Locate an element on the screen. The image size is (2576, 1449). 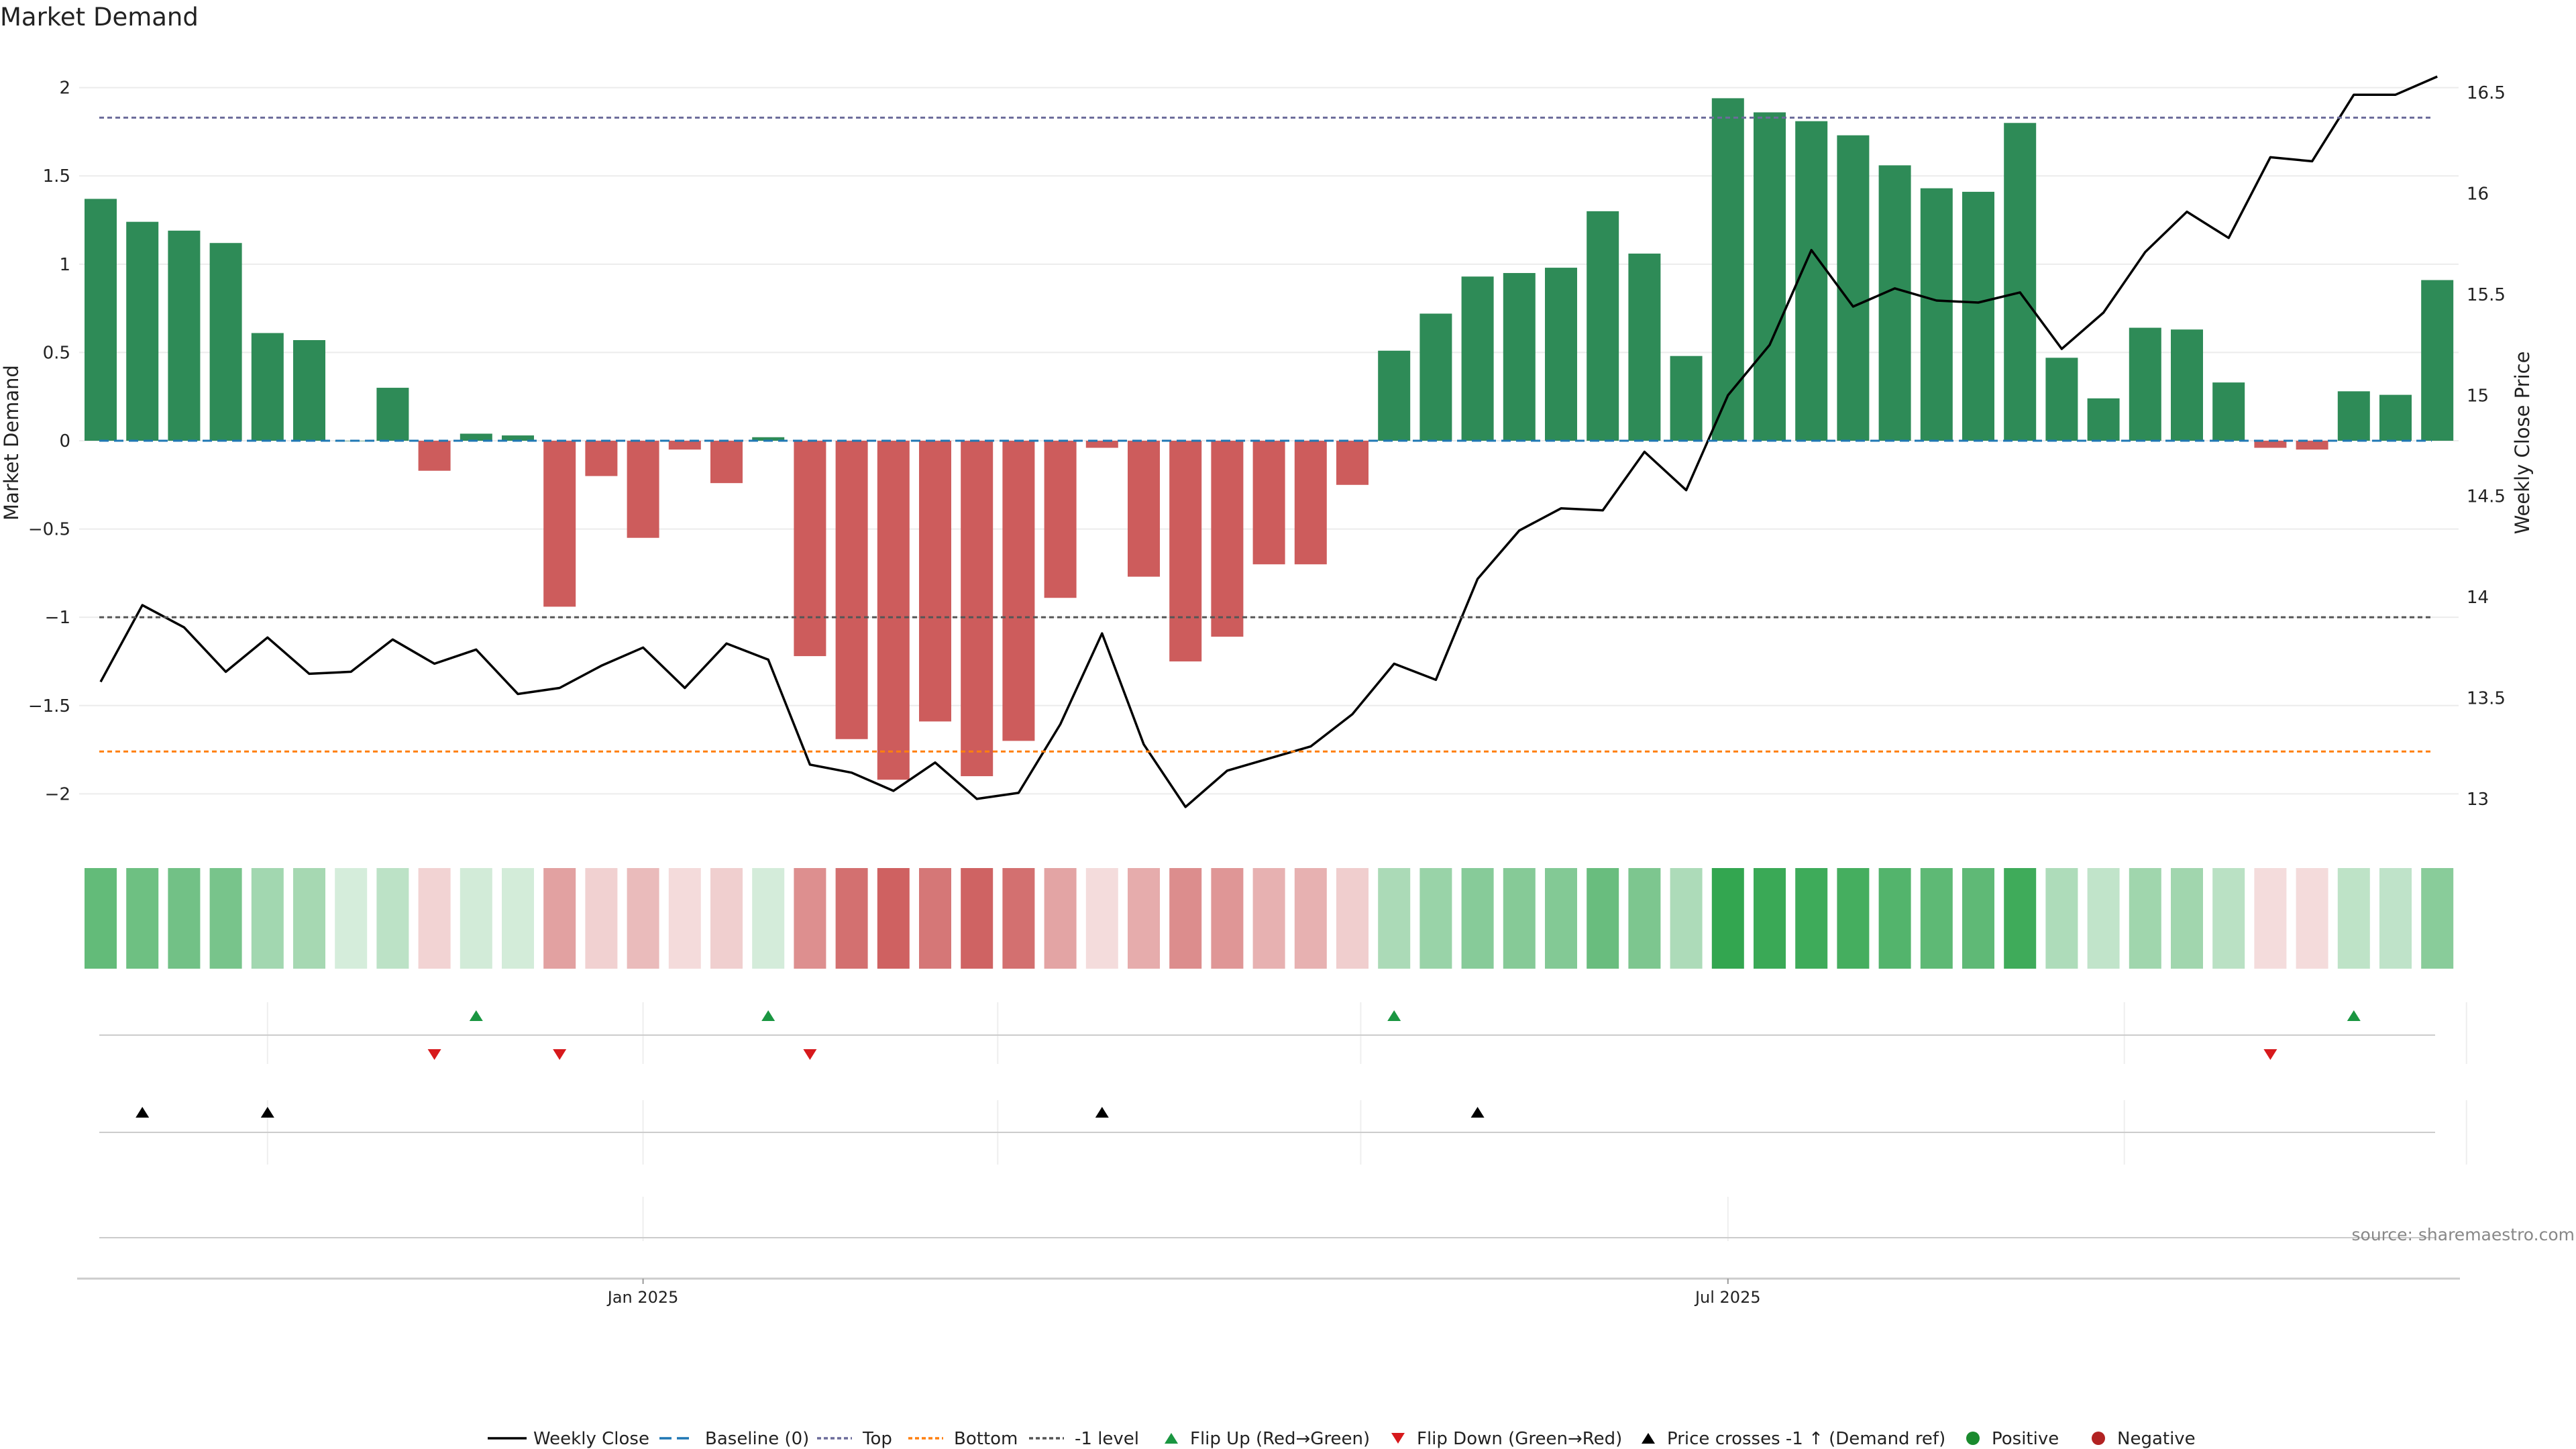
right-tick-label: 16 is located at coordinates (2478, 194).